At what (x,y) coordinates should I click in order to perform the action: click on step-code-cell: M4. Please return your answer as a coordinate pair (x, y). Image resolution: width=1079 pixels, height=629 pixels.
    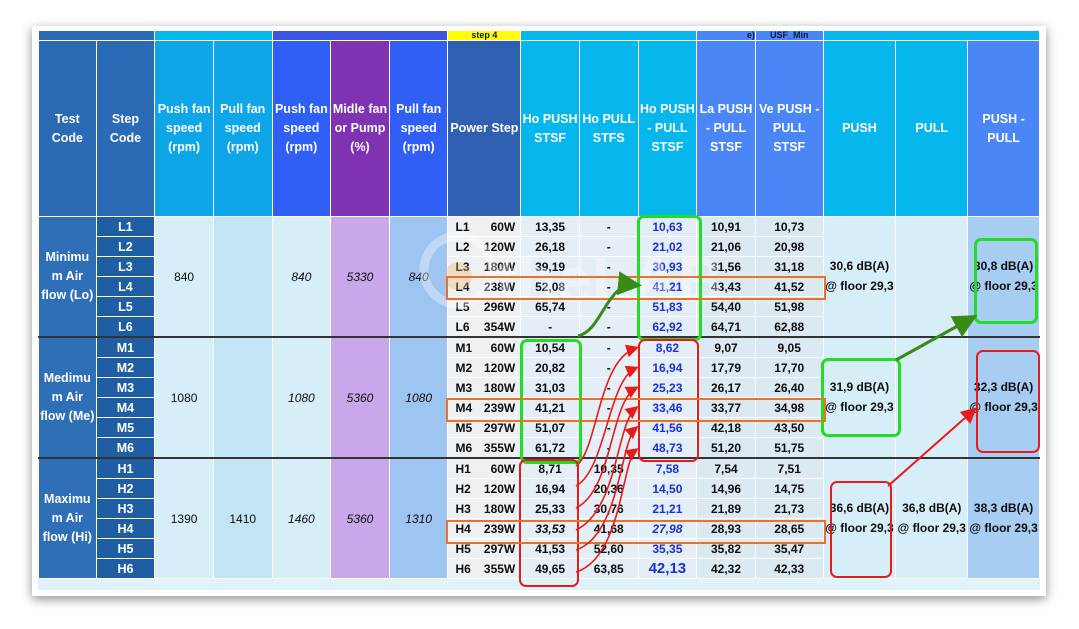
    Looking at the image, I should click on (125, 407).